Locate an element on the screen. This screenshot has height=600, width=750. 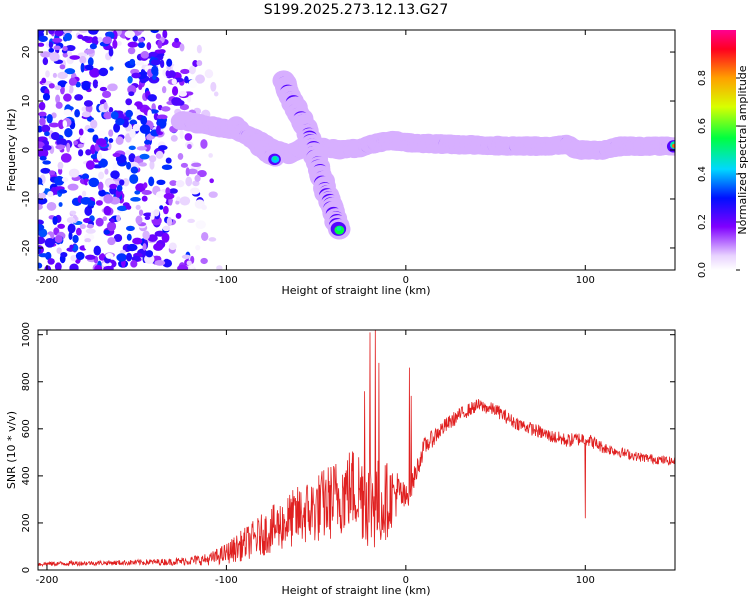
snr-y-tick-label: 600 is located at coordinates (26, 428).